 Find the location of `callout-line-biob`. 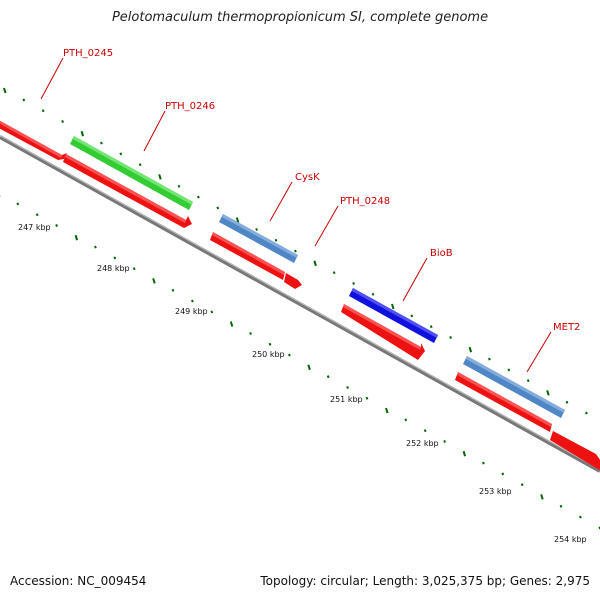

callout-line-biob is located at coordinates (415, 279).